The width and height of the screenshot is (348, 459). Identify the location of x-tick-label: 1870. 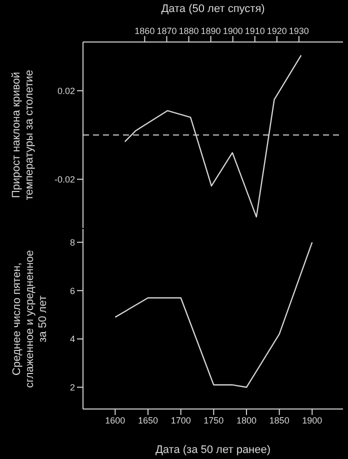
(166, 31).